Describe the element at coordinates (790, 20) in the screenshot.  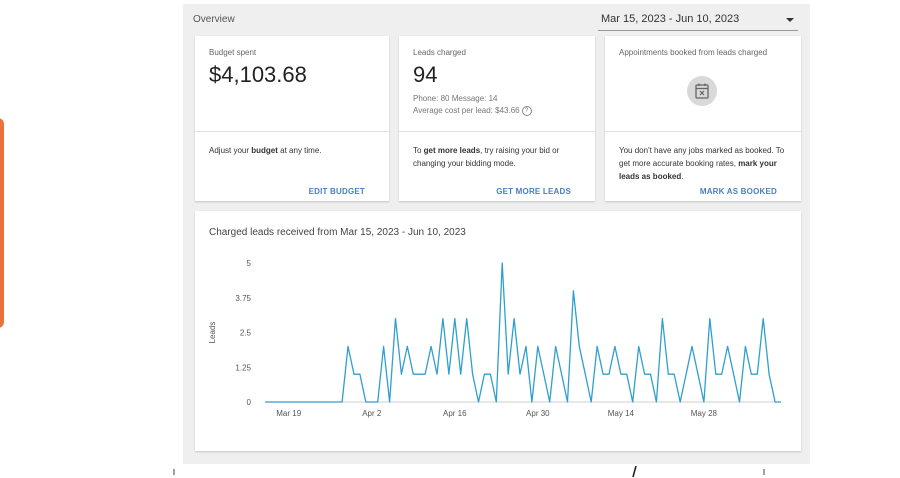
I see `caret-down-icon` at that location.